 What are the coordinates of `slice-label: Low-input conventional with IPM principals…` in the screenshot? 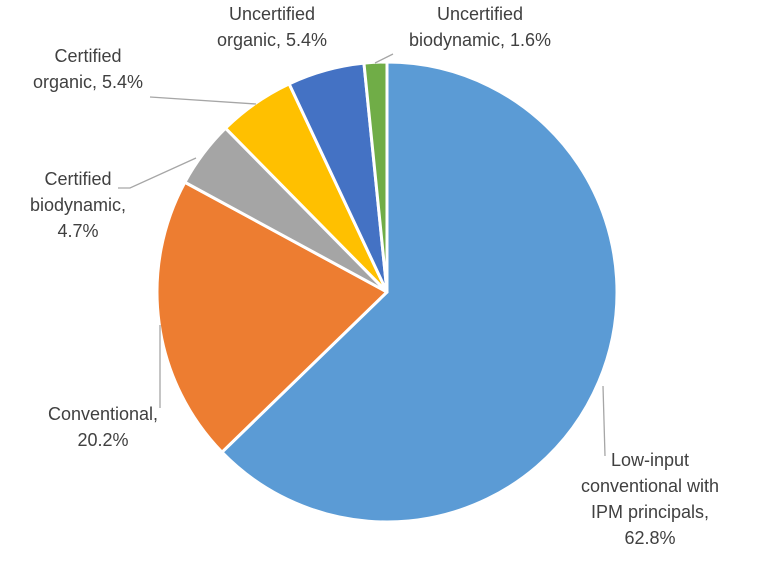 It's located at (650, 499).